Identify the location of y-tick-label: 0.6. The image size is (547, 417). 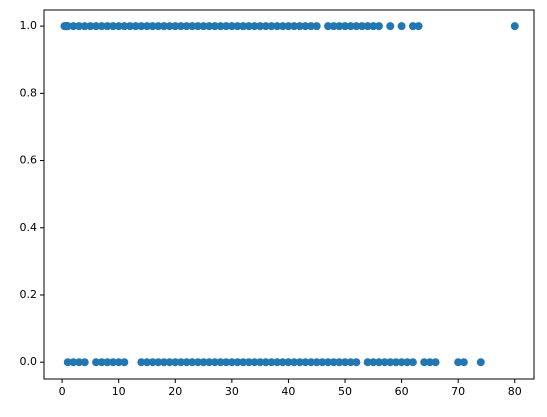
(29, 160).